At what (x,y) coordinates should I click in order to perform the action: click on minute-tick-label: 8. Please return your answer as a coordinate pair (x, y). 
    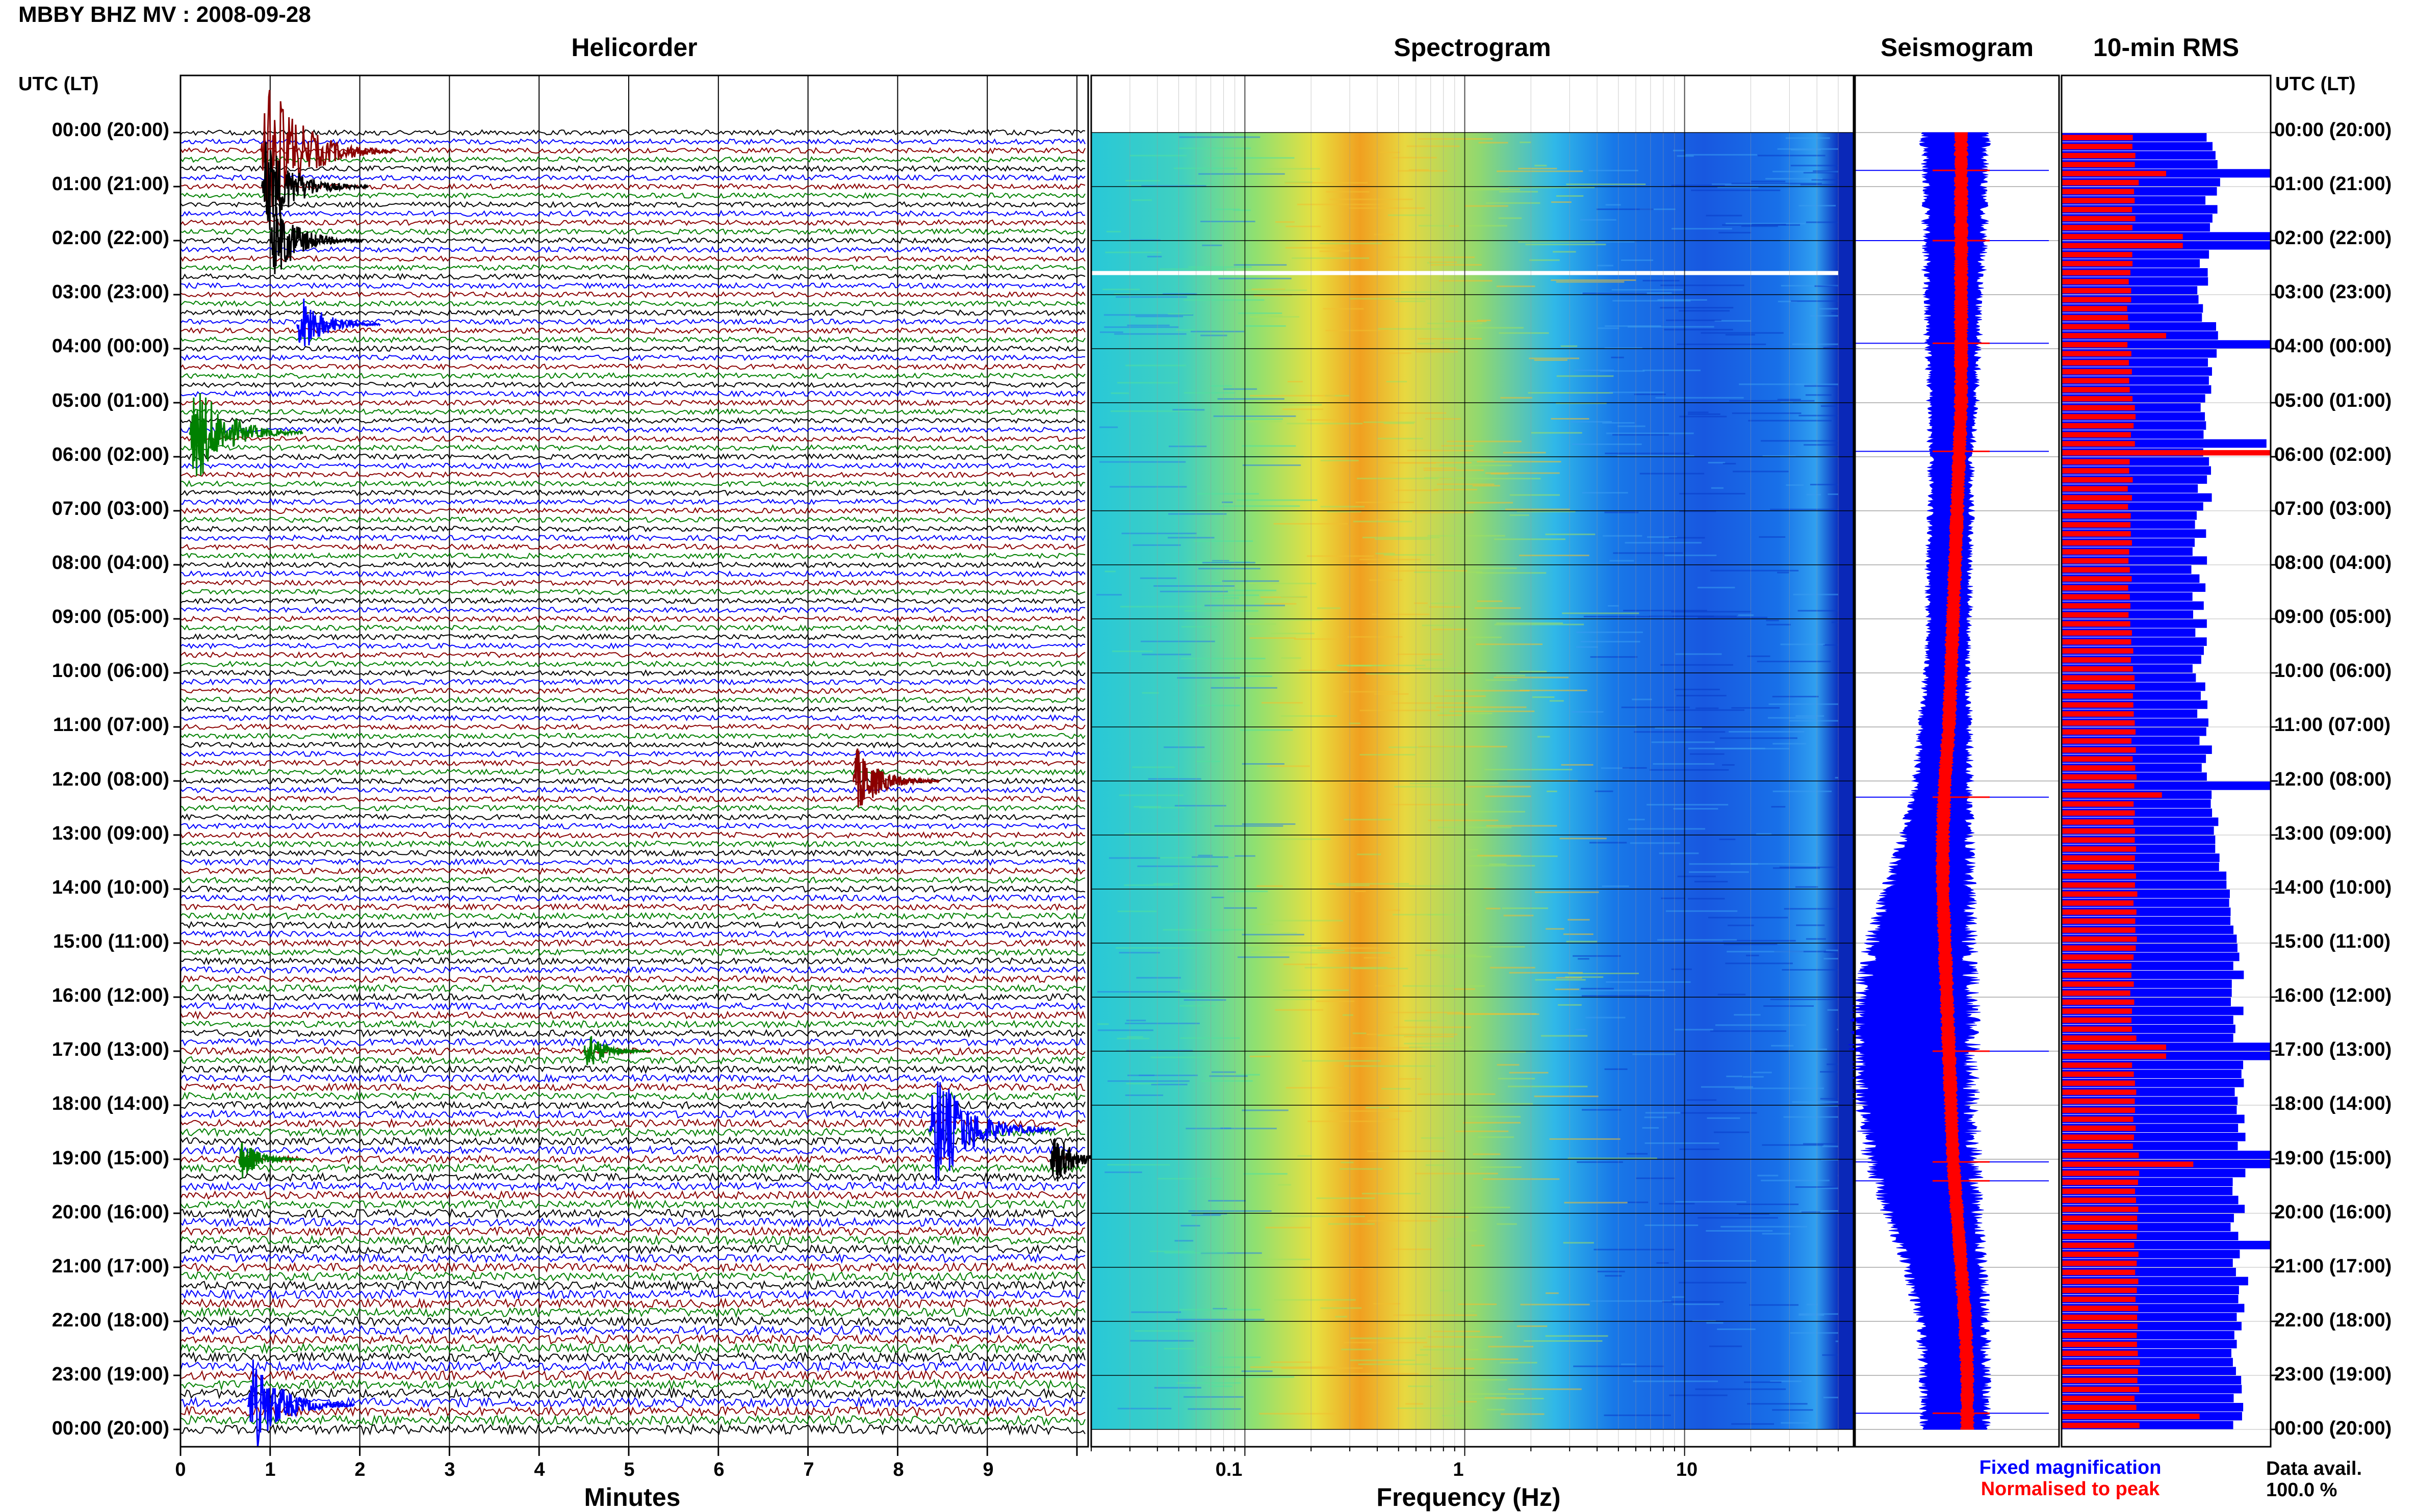
    Looking at the image, I should click on (898, 1469).